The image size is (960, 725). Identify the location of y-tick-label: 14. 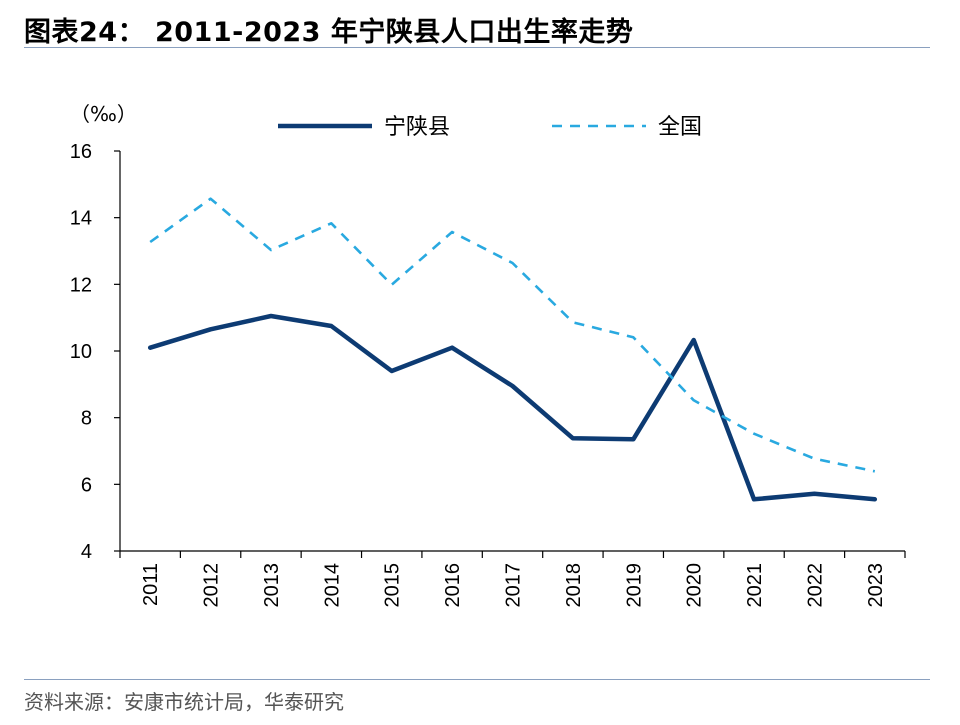
(81, 219).